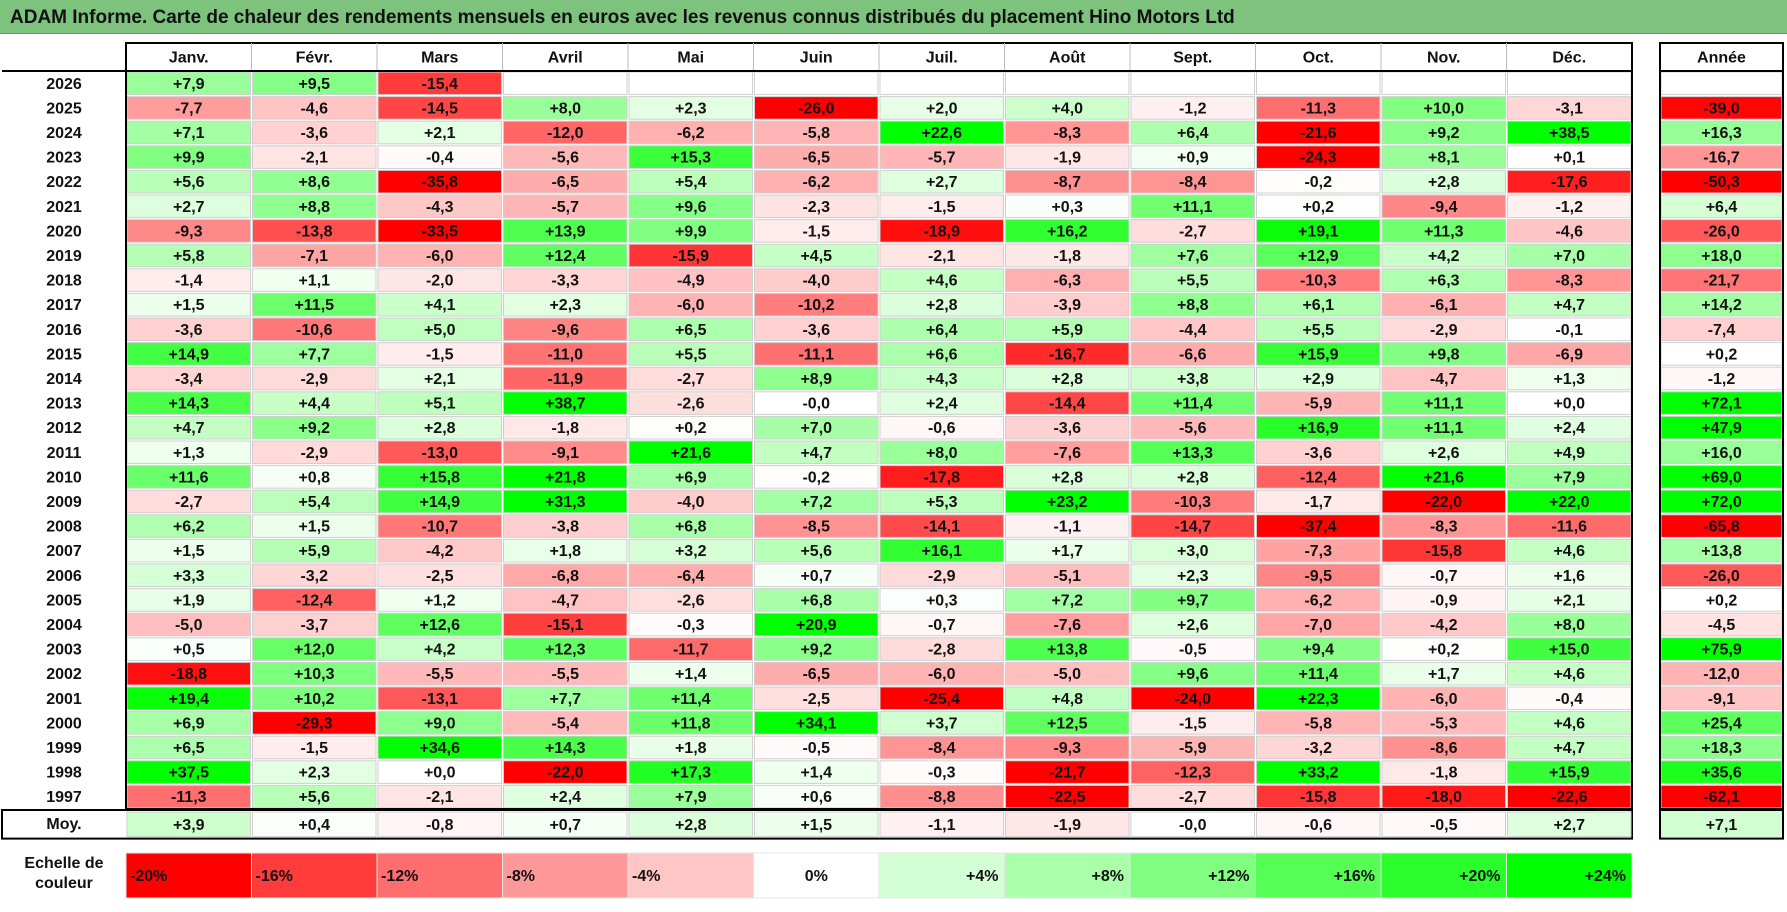 This screenshot has height=912, width=1787. What do you see at coordinates (816, 551) in the screenshot?
I see `heatmap-cell-value: +5,6` at bounding box center [816, 551].